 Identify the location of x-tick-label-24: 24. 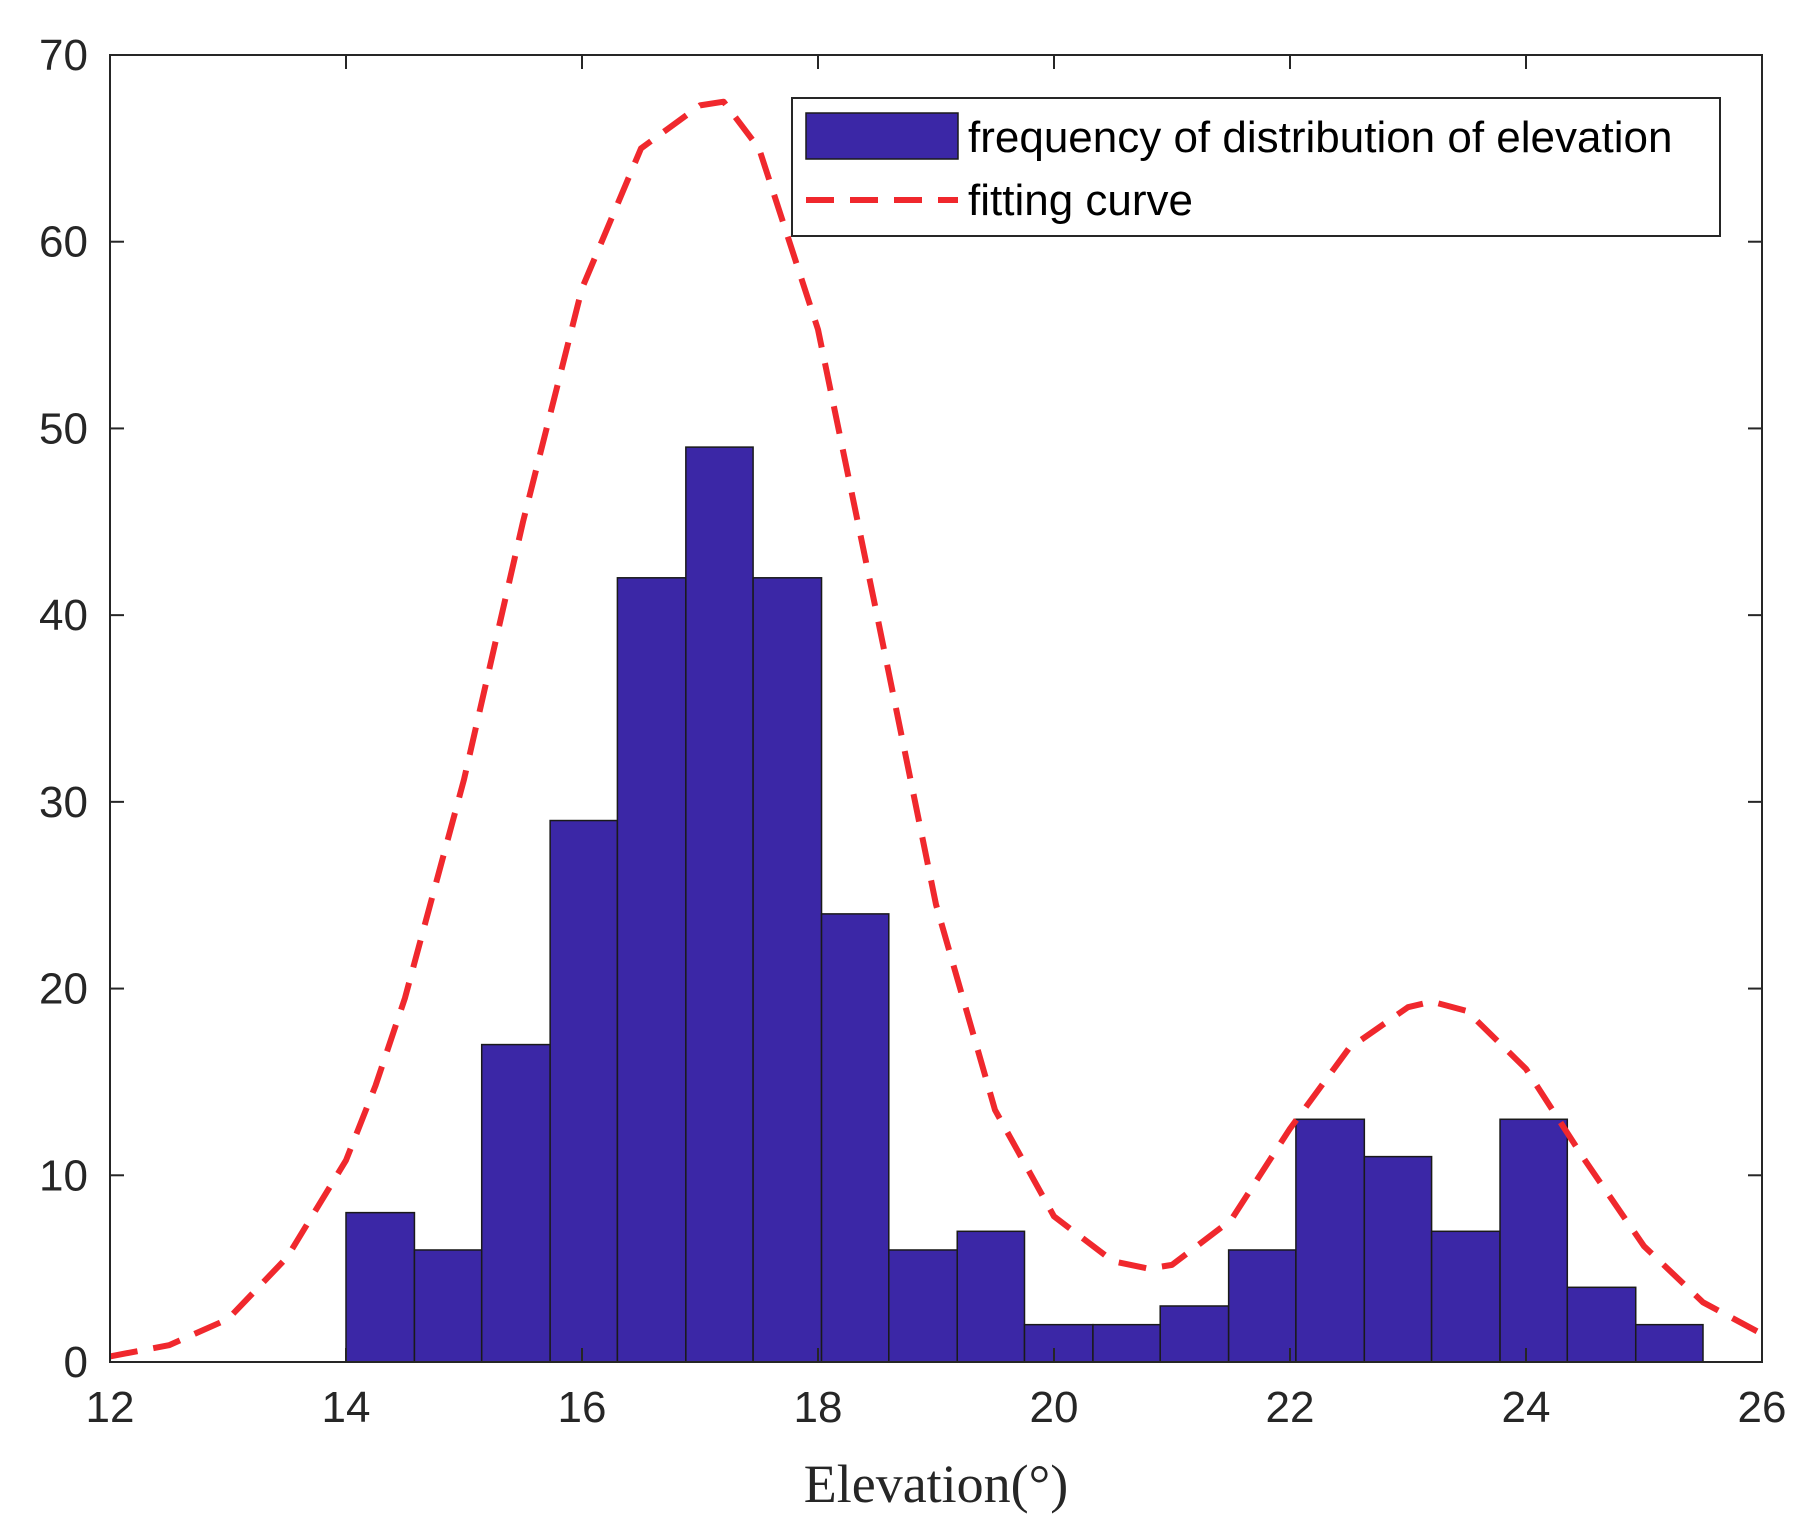
(1526, 1407).